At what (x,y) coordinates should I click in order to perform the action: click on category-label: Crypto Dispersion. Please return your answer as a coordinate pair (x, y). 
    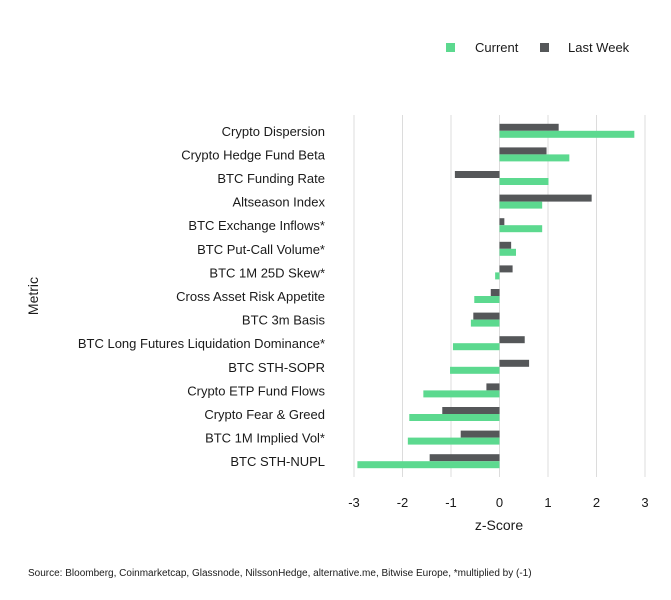
    Looking at the image, I should click on (273, 131).